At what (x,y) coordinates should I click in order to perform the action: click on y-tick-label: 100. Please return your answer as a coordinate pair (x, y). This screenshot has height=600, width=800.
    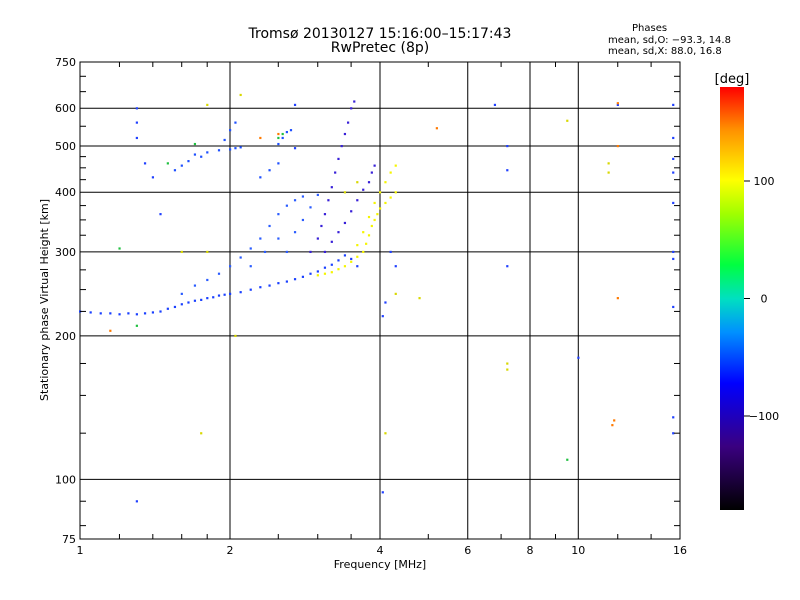
    Looking at the image, I should click on (65, 479).